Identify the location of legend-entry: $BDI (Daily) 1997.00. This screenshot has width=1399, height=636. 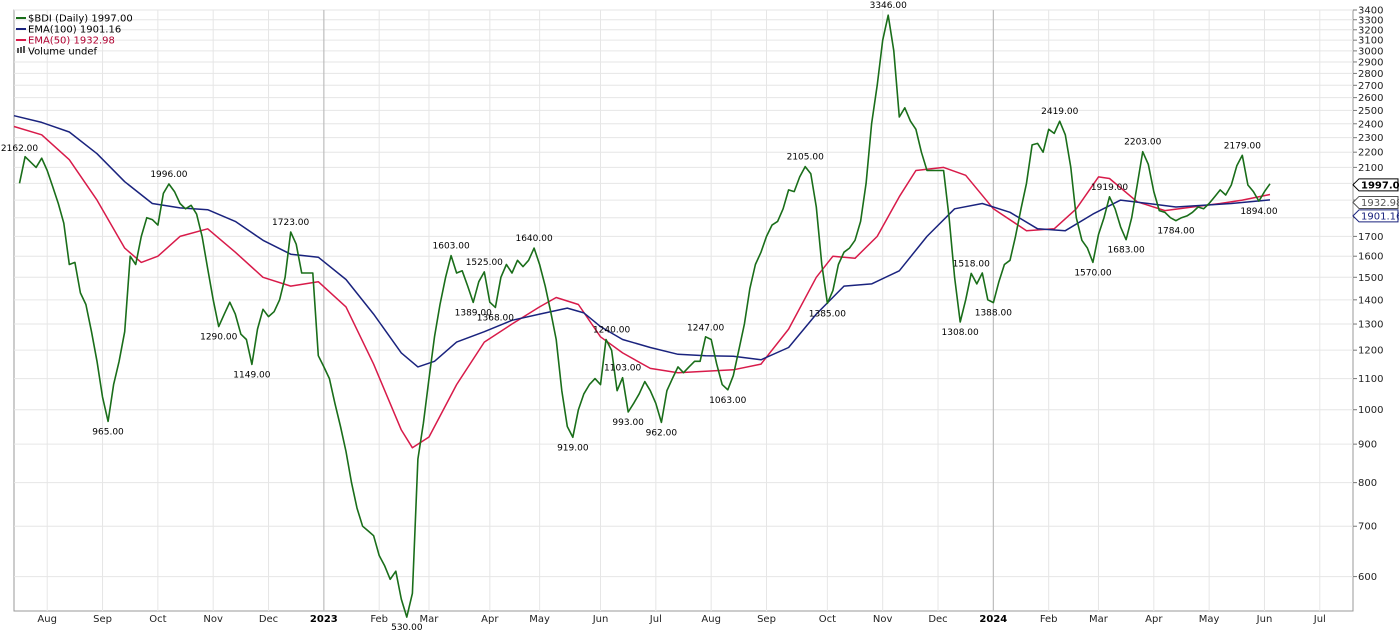
(80, 19).